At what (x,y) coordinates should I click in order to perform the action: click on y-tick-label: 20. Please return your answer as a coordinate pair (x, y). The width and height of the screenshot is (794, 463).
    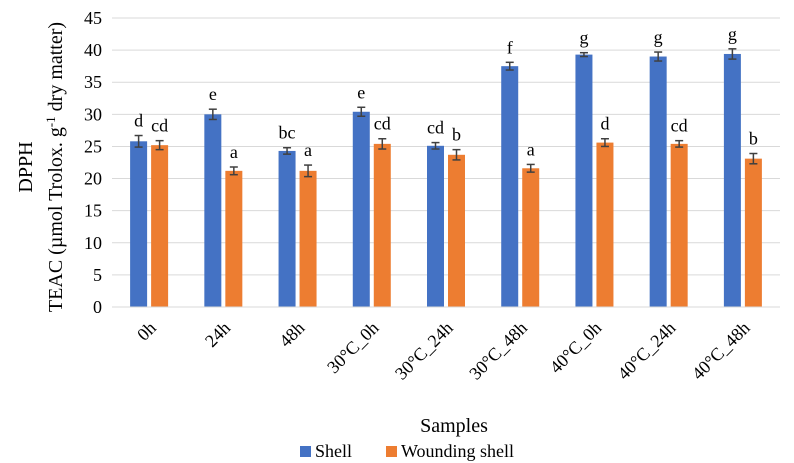
    Looking at the image, I should click on (93, 179).